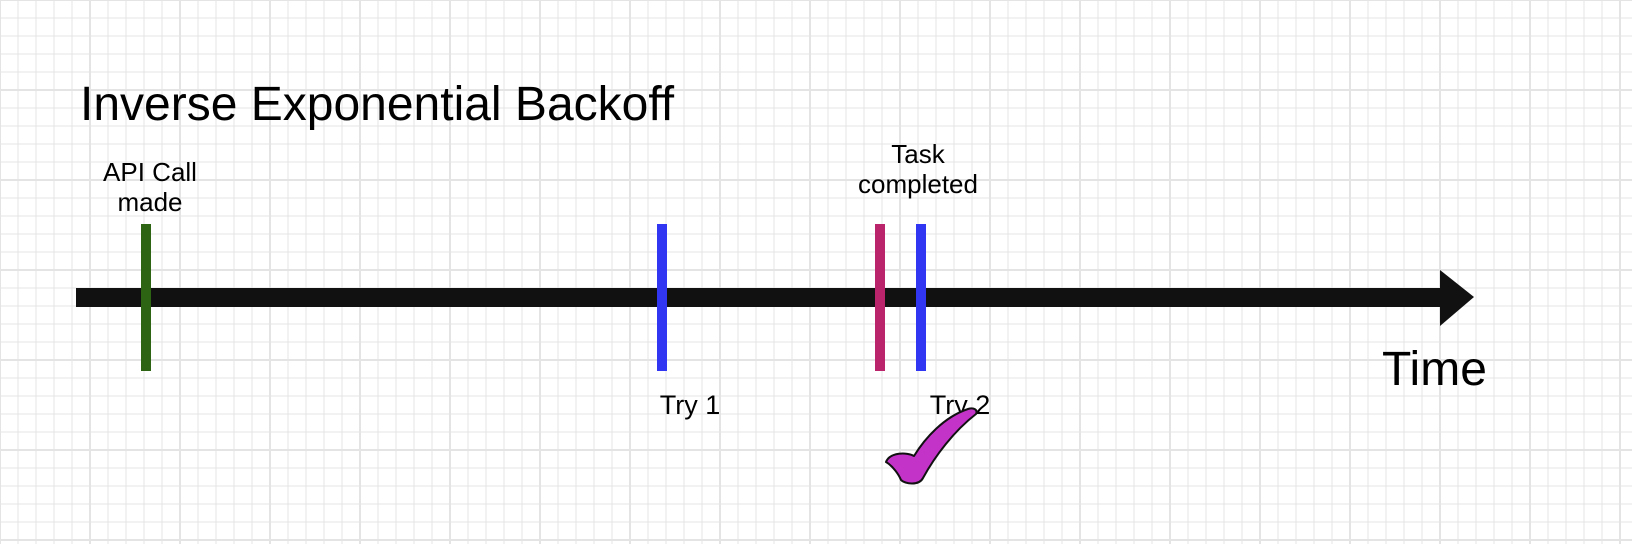 Image resolution: width=1632 pixels, height=544 pixels. I want to click on api-call-label: API Call made, so click(150, 187).